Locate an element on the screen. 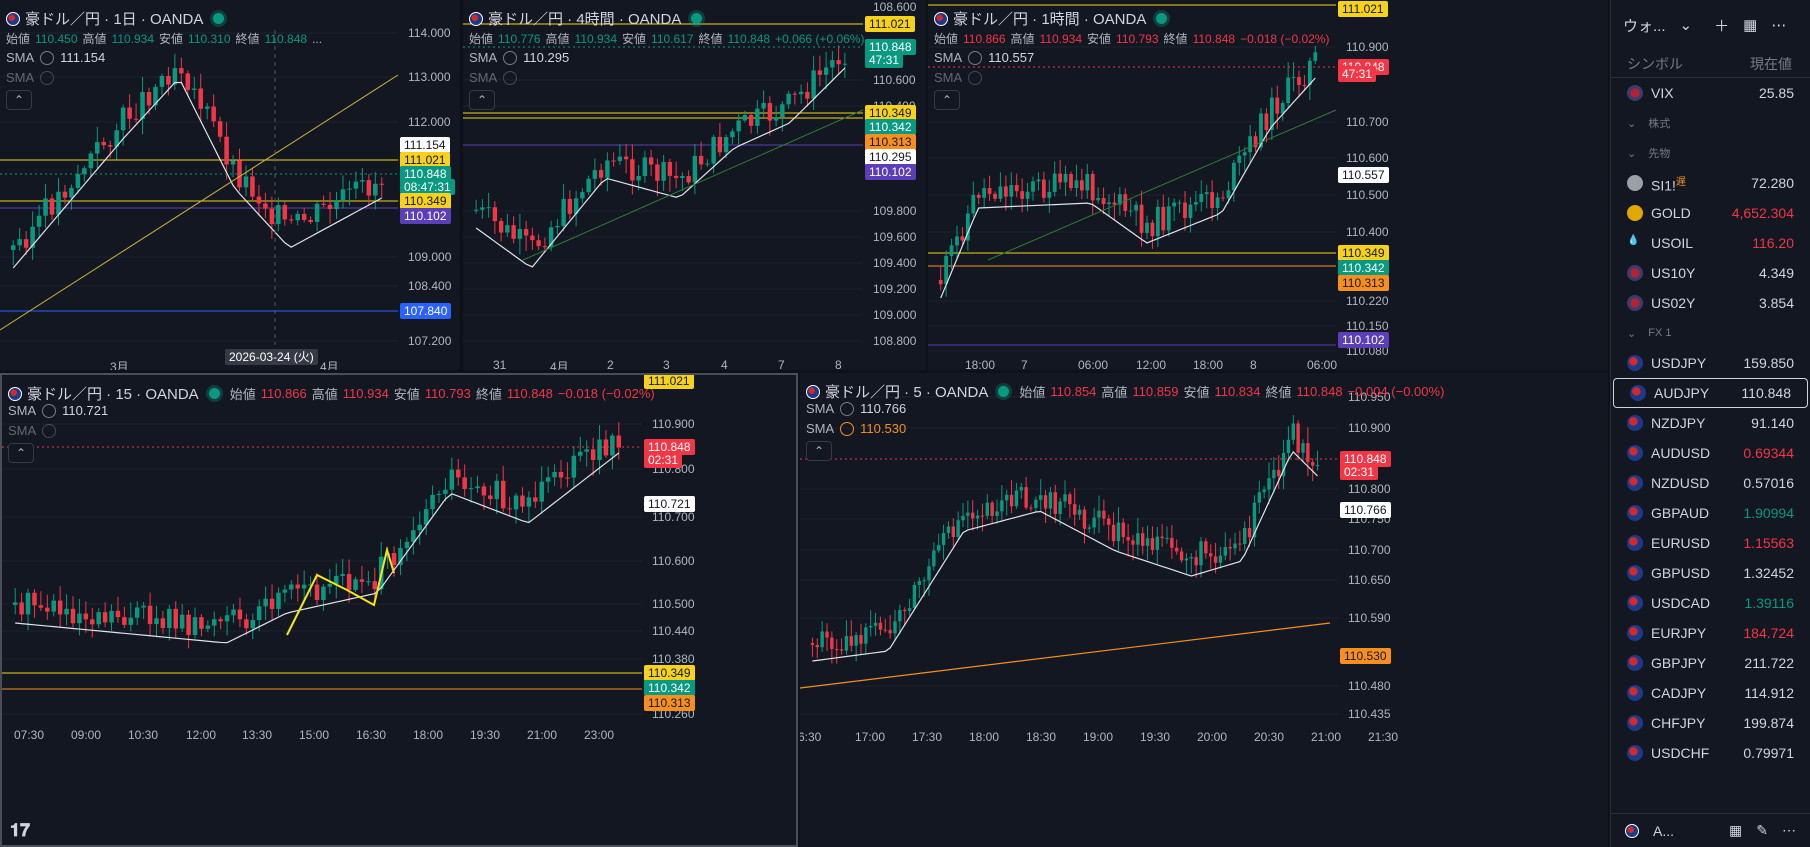 The width and height of the screenshot is (1810, 847). watchlist-row-nzdjpy: NZDJPY 91.140 is located at coordinates (1710, 423).